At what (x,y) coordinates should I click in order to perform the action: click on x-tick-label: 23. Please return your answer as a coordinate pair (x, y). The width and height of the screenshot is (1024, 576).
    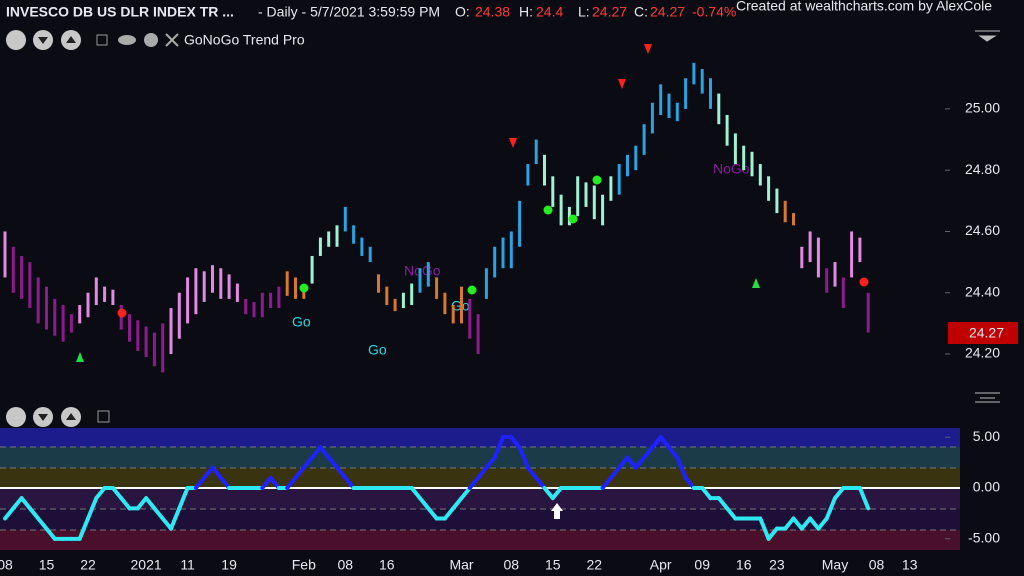
    Looking at the image, I should click on (777, 565).